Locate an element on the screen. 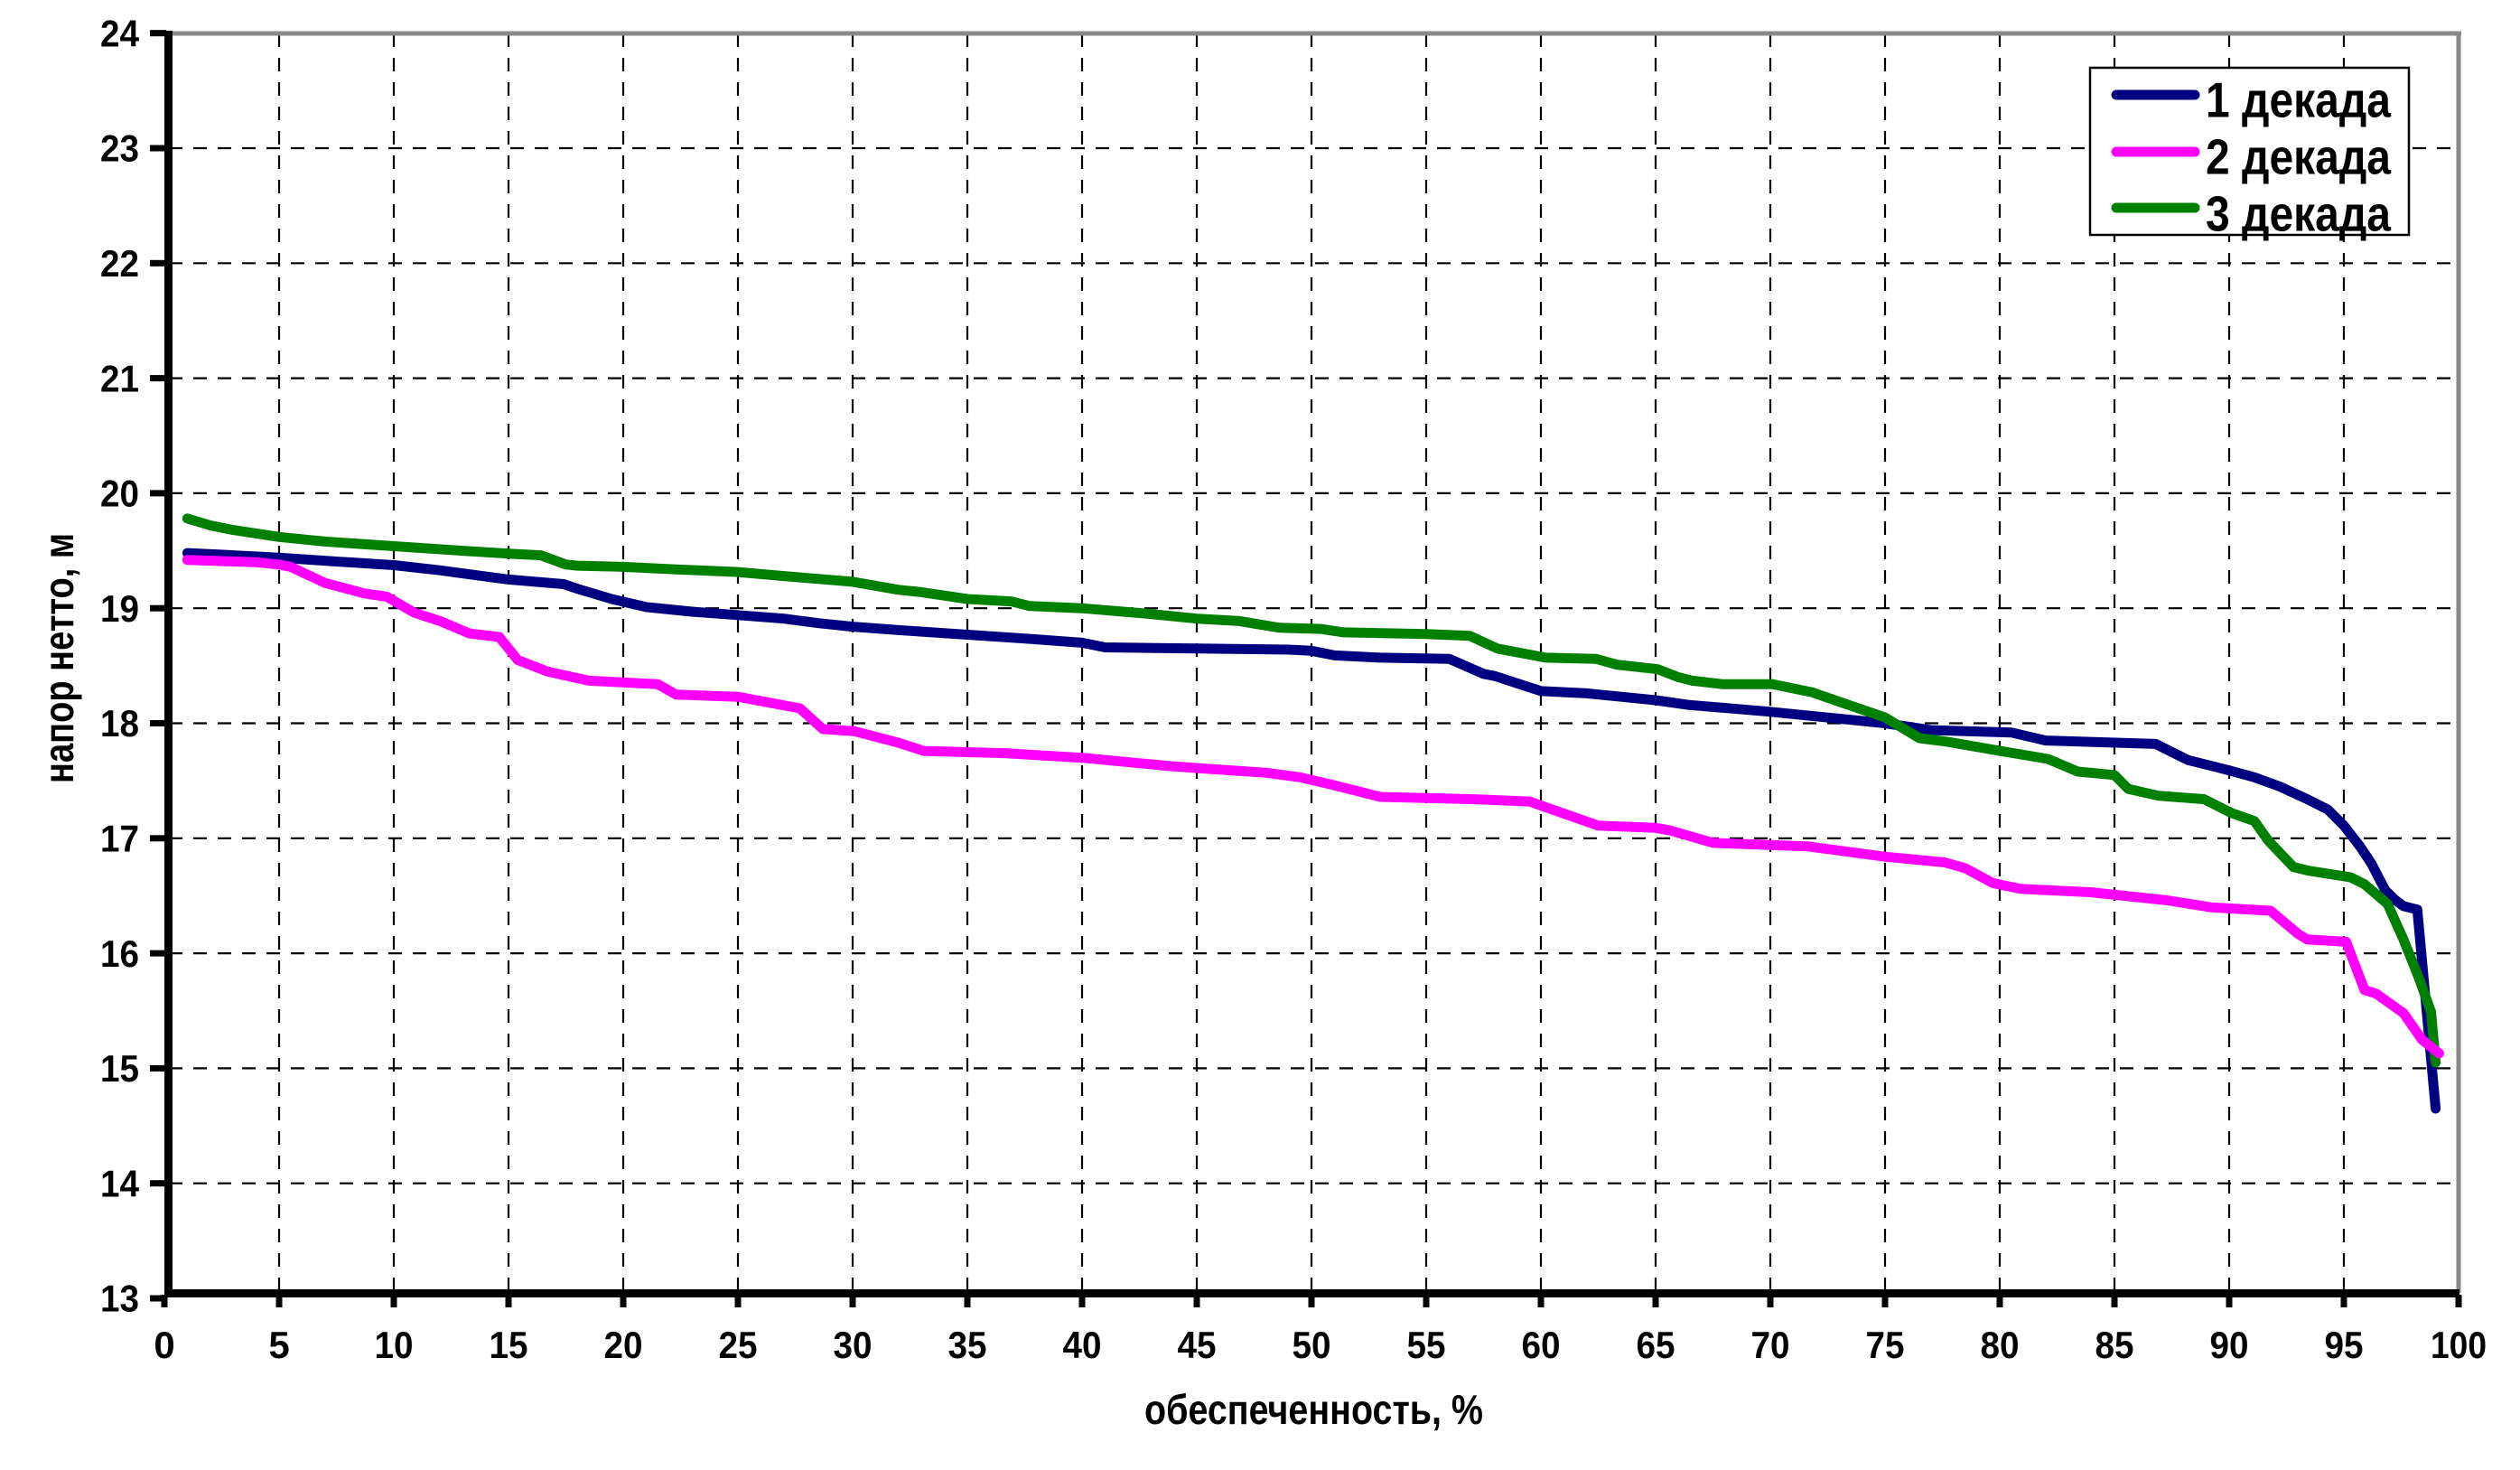 This screenshot has width=2520, height=1470. svg-text: 21 is located at coordinates (120, 378).